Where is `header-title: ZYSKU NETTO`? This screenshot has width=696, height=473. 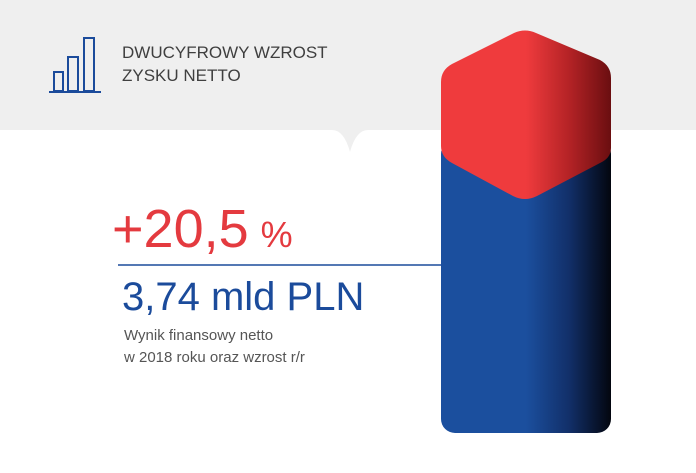 header-title: ZYSKU NETTO is located at coordinates (181, 75).